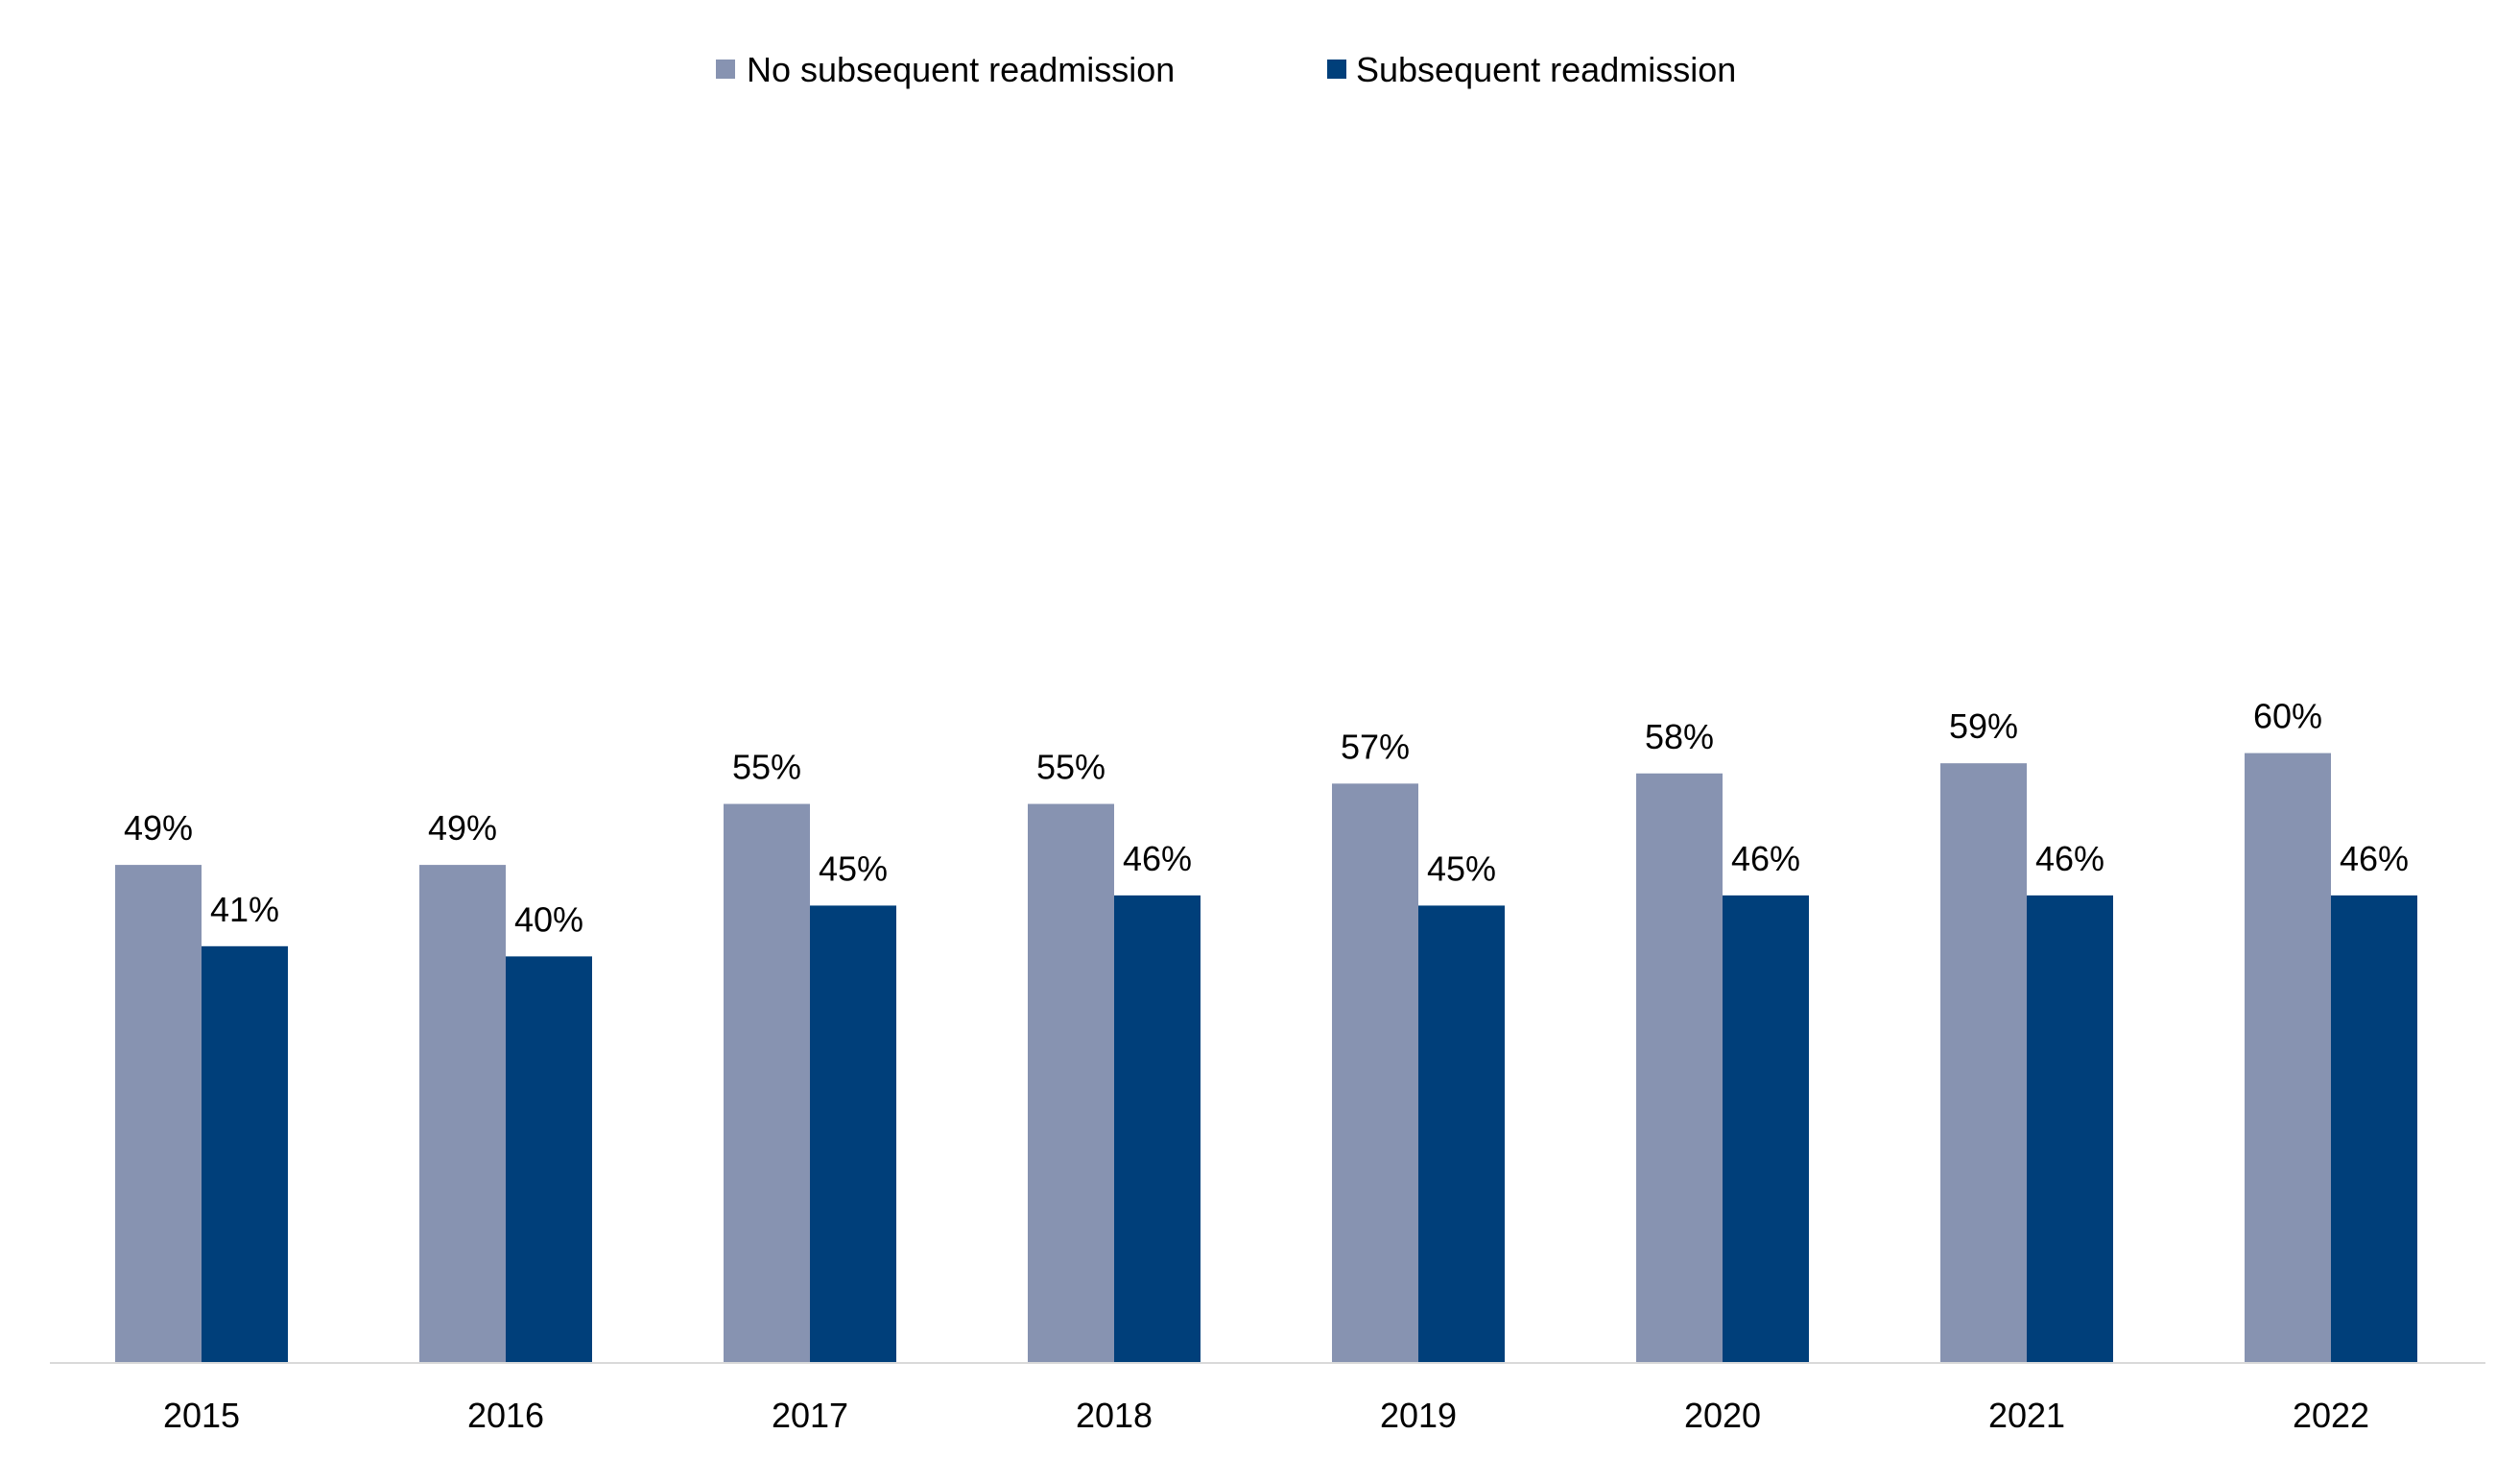  I want to click on bar-subsequent-readmission-2020, so click(1766, 1129).